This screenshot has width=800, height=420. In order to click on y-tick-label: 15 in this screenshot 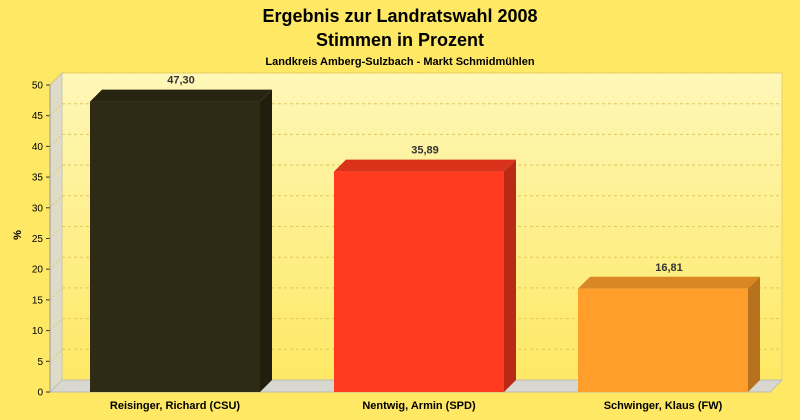, I will do `click(38, 300)`.